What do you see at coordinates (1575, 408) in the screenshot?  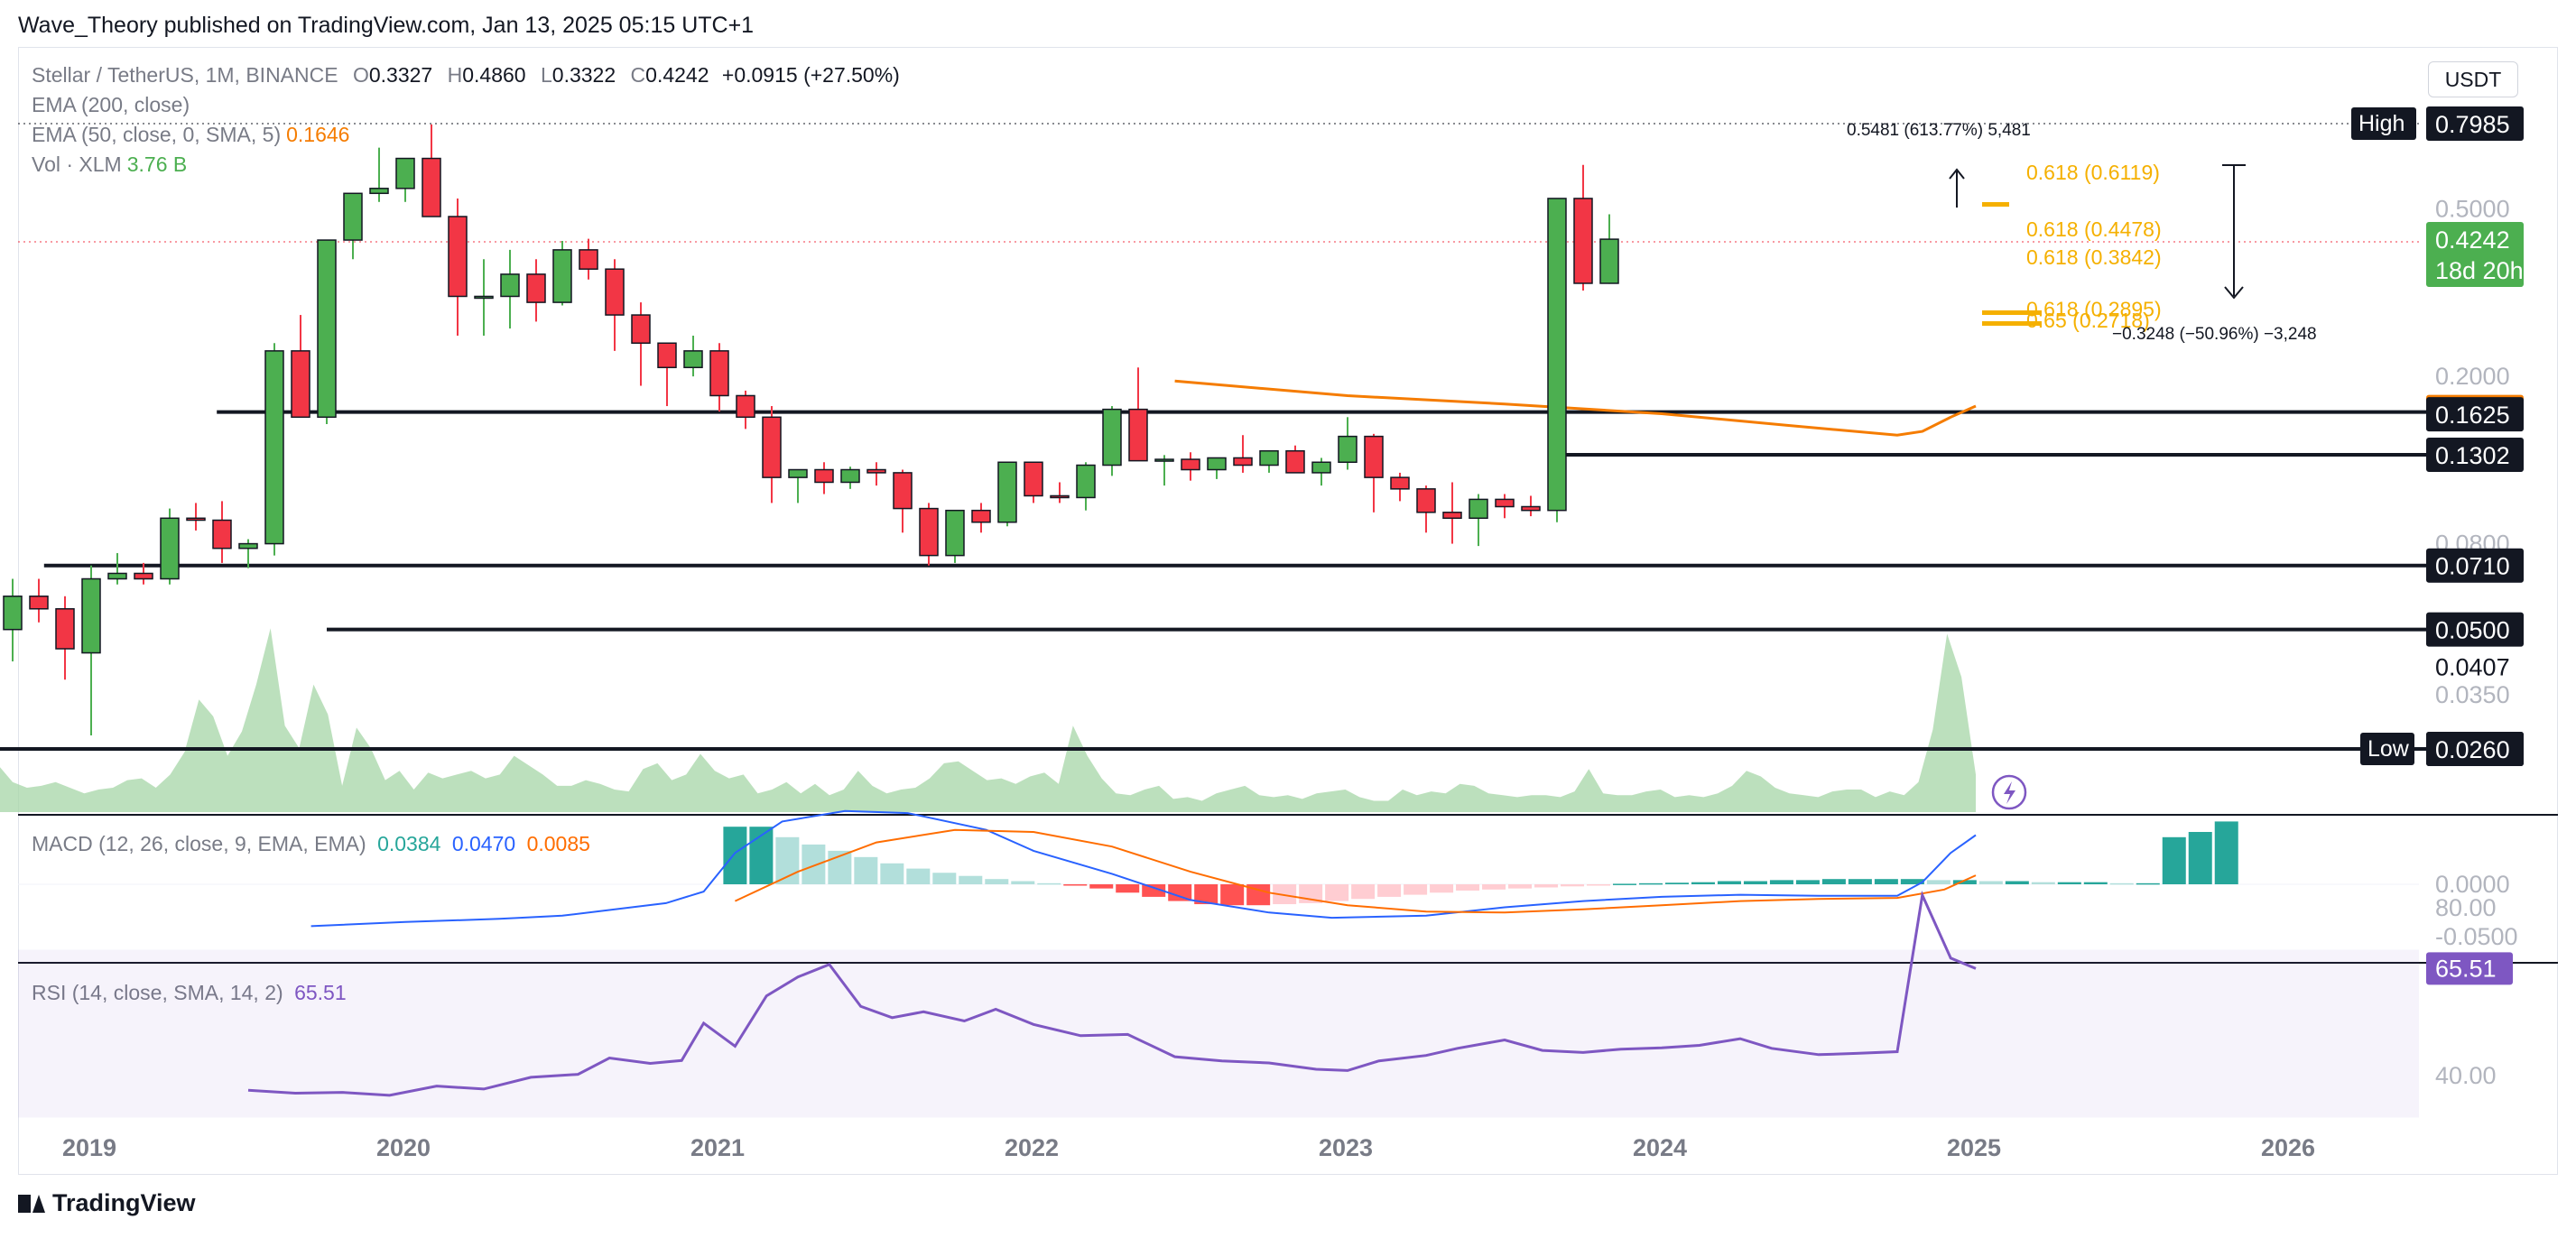 I see `ema50-line` at bounding box center [1575, 408].